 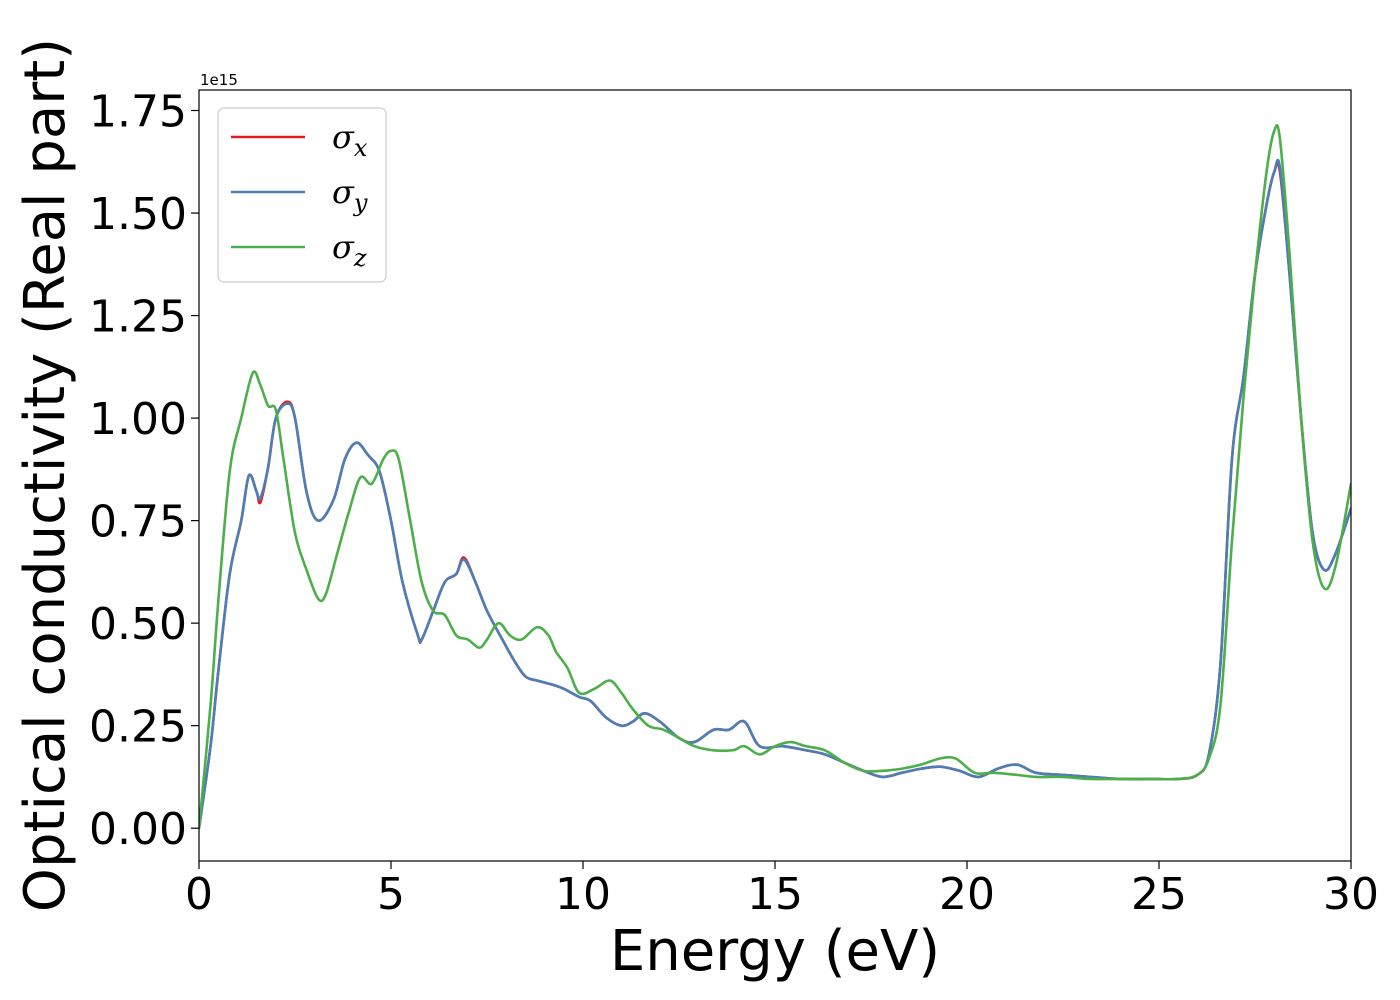 What do you see at coordinates (583, 894) in the screenshot?
I see `x-tick-label: 10` at bounding box center [583, 894].